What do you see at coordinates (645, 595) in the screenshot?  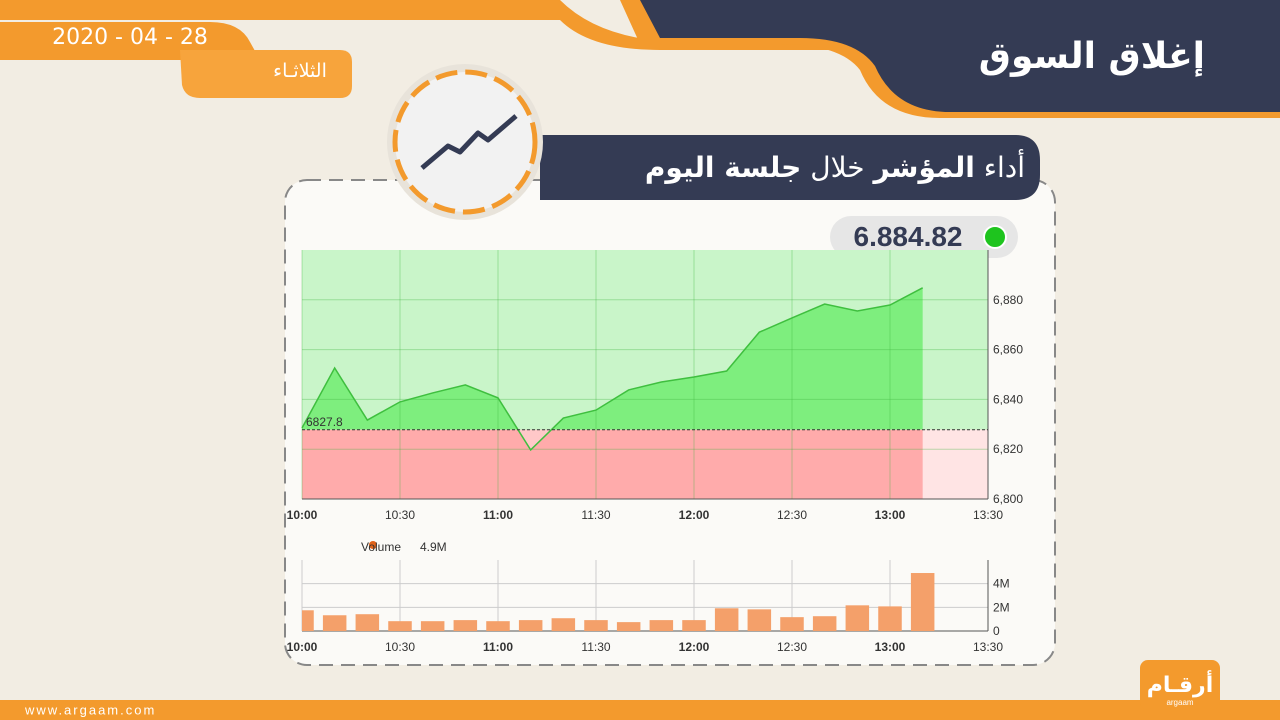 I see `plot-bg` at bounding box center [645, 595].